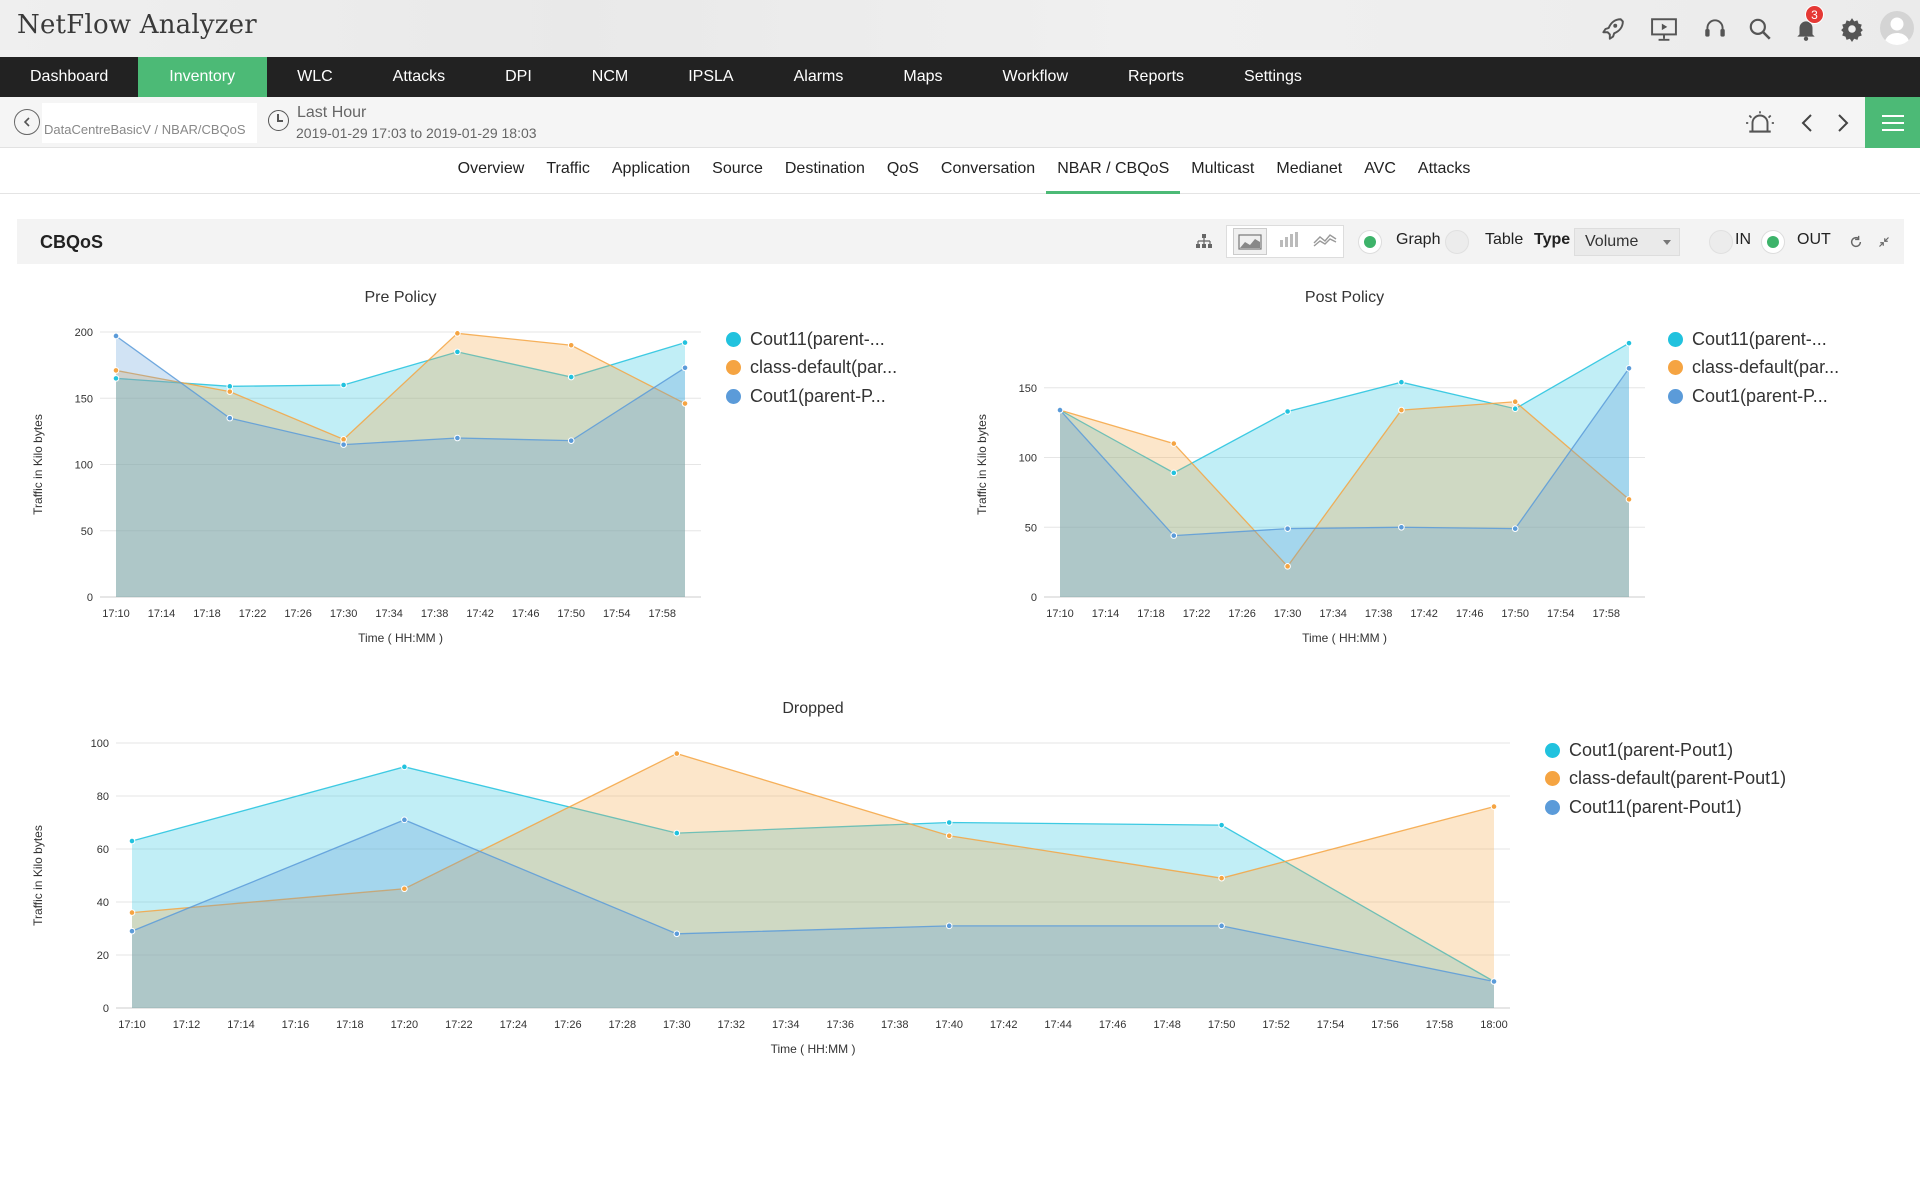  I want to click on tab-conversation: Conversation, so click(988, 168).